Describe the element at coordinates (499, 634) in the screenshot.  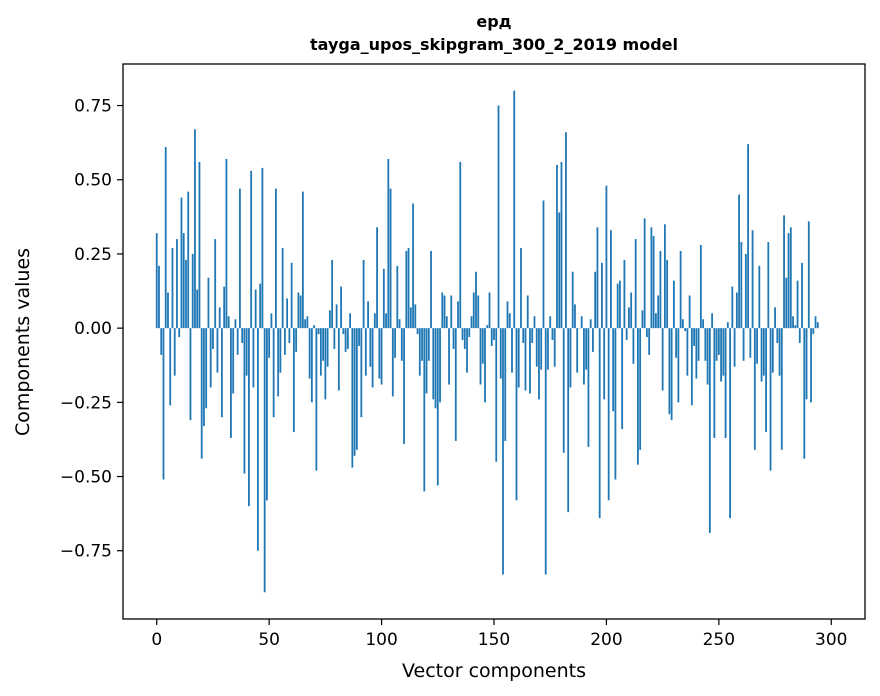
I see `x-axis-ticks: 0 50 100 150 200 250 300` at that location.